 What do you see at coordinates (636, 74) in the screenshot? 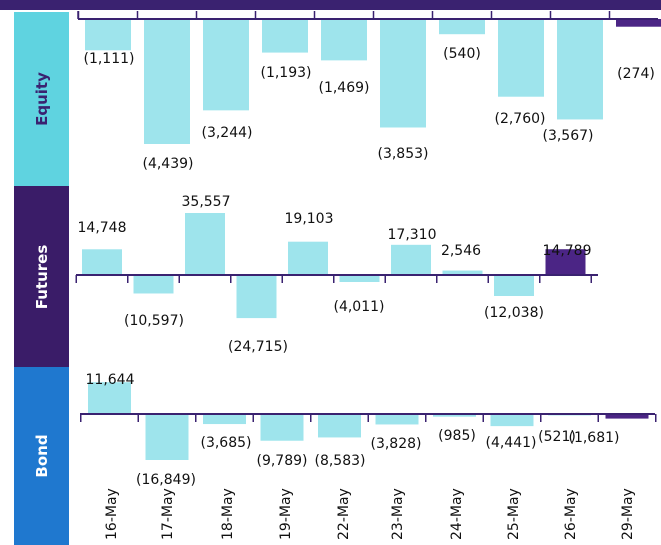
I see `equity-data-label: (274)` at bounding box center [636, 74].